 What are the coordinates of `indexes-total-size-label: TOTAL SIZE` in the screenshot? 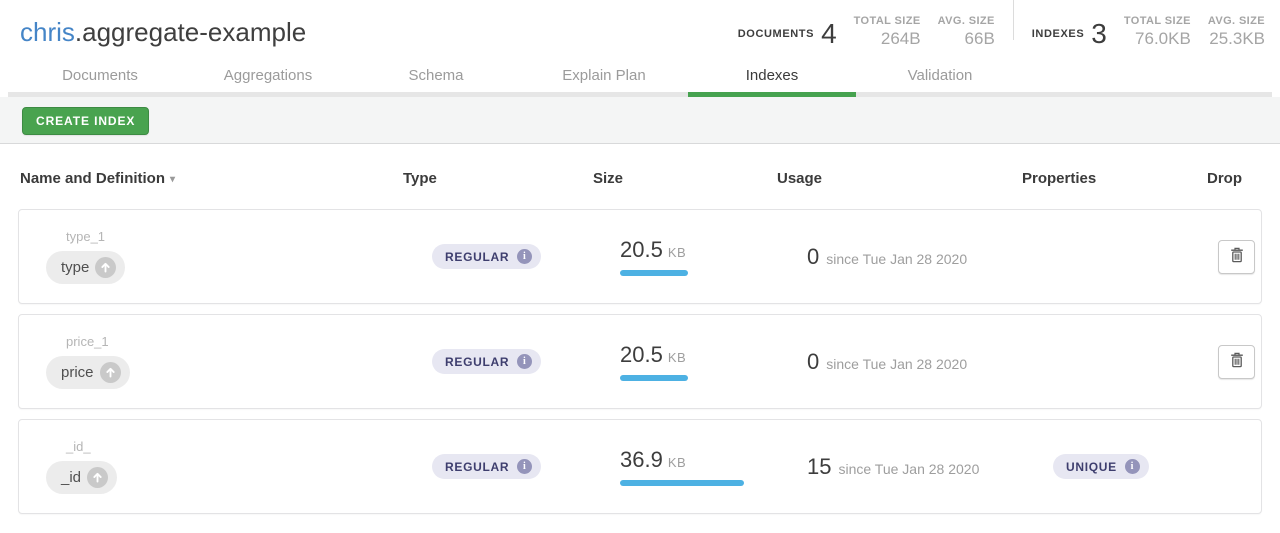 It's located at (1157, 20).